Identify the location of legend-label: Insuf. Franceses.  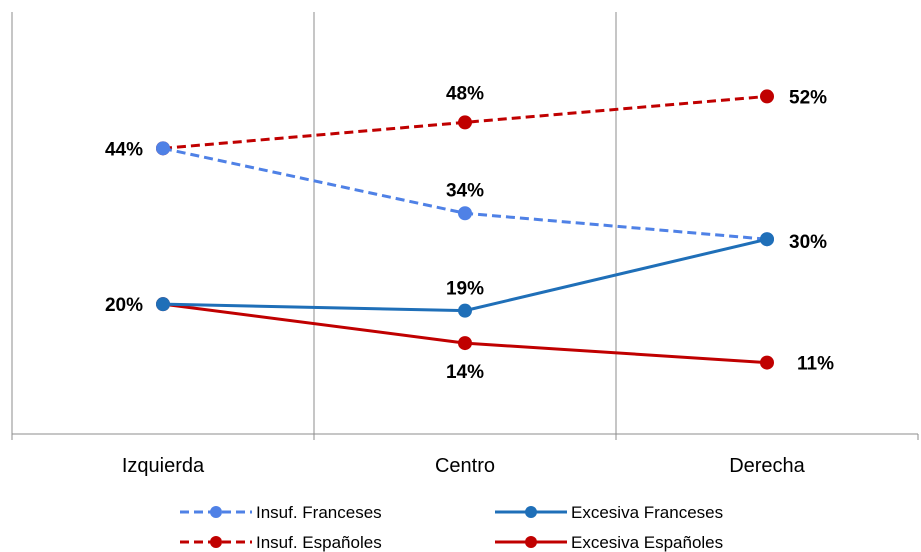
(319, 512).